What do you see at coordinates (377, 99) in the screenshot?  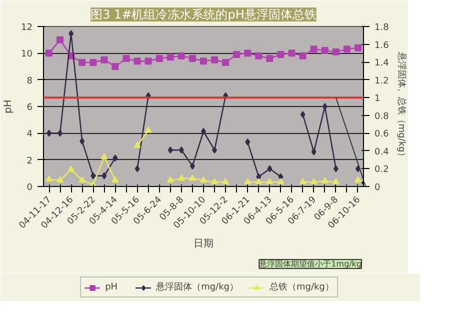 I see `y2-tick-label: 1` at bounding box center [377, 99].